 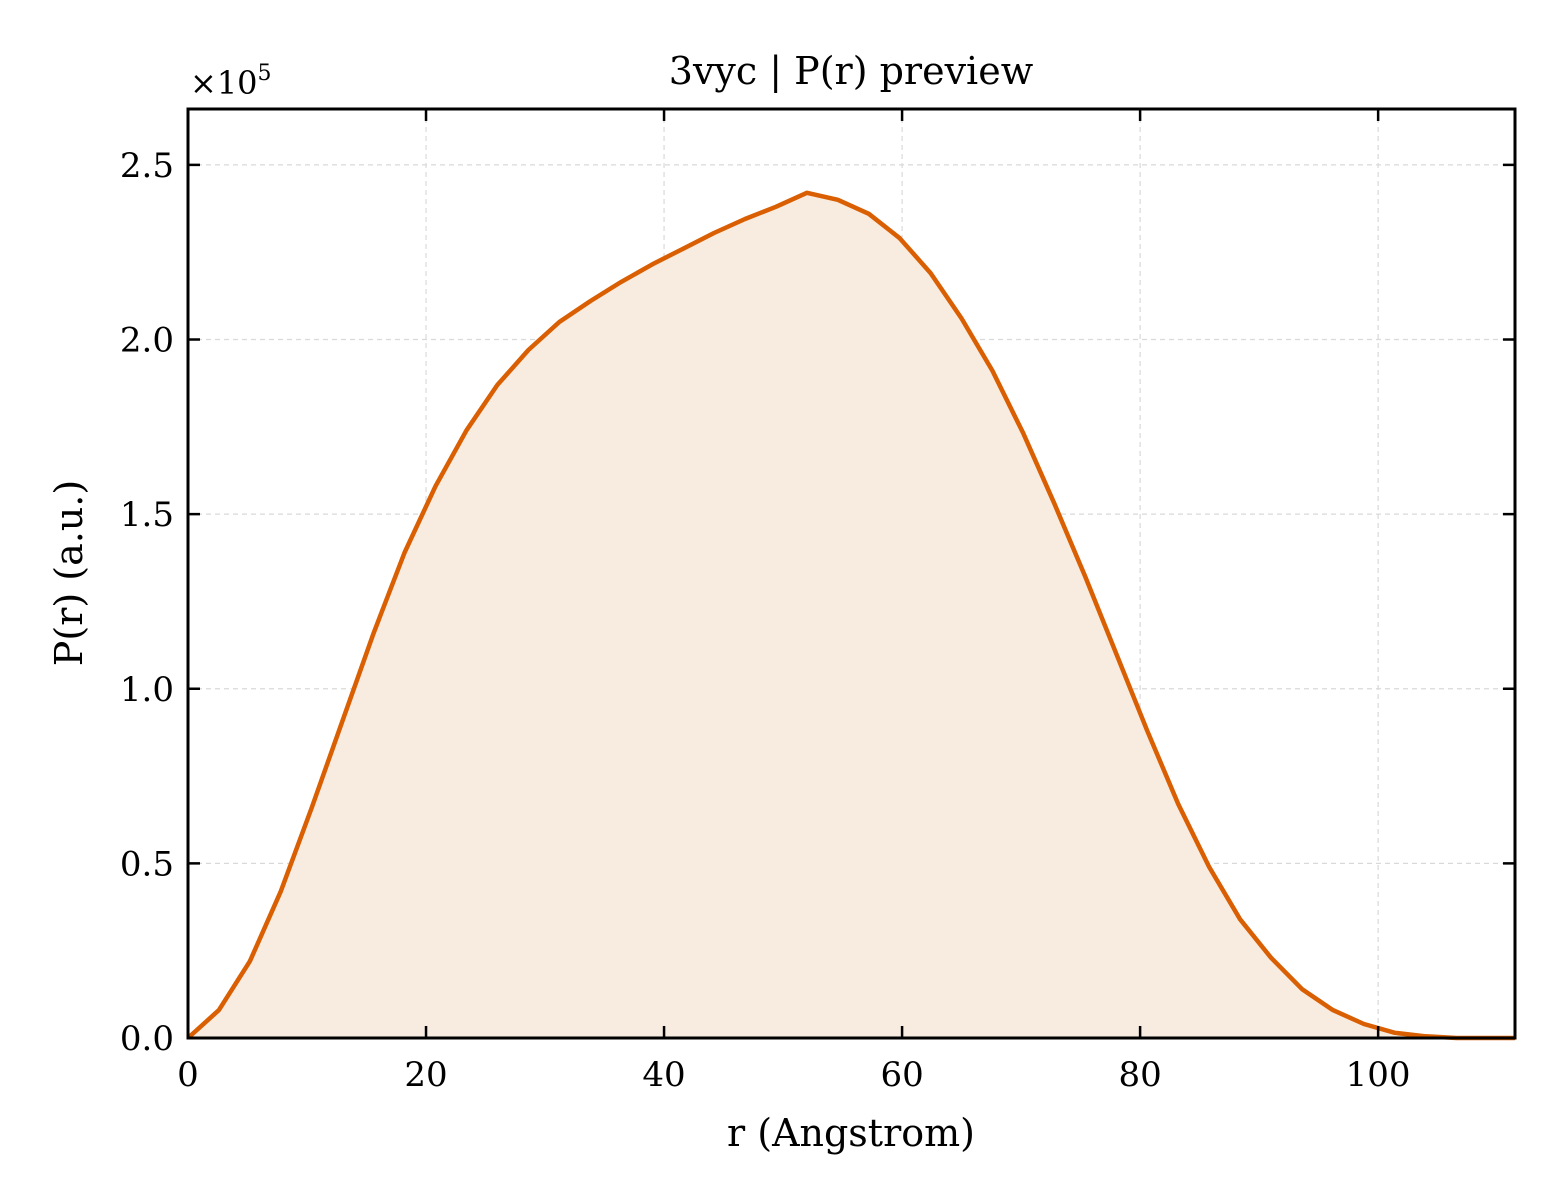 I want to click on y-tick-label: 0.5, so click(x=147, y=864).